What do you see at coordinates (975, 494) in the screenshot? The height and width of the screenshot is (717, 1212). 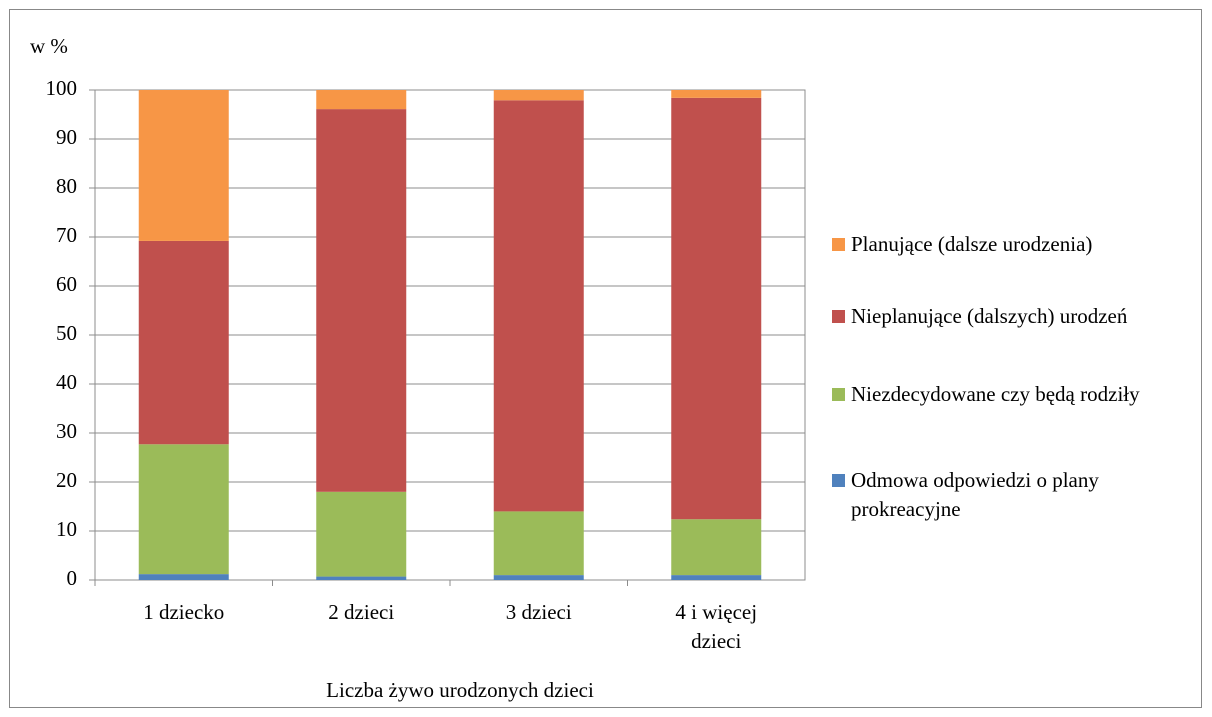 I see `legend-label: Odmowa odpowiedzi o plany prokreacyjne` at bounding box center [975, 494].